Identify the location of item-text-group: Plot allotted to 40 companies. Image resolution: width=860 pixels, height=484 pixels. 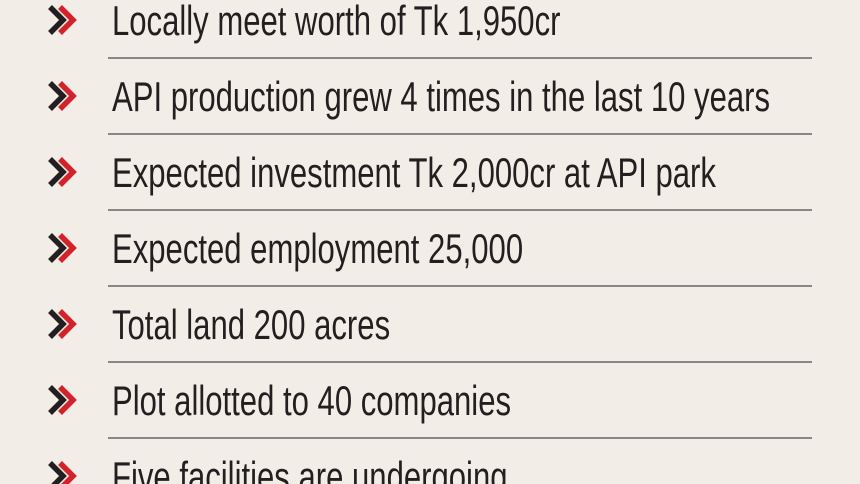
(311, 400).